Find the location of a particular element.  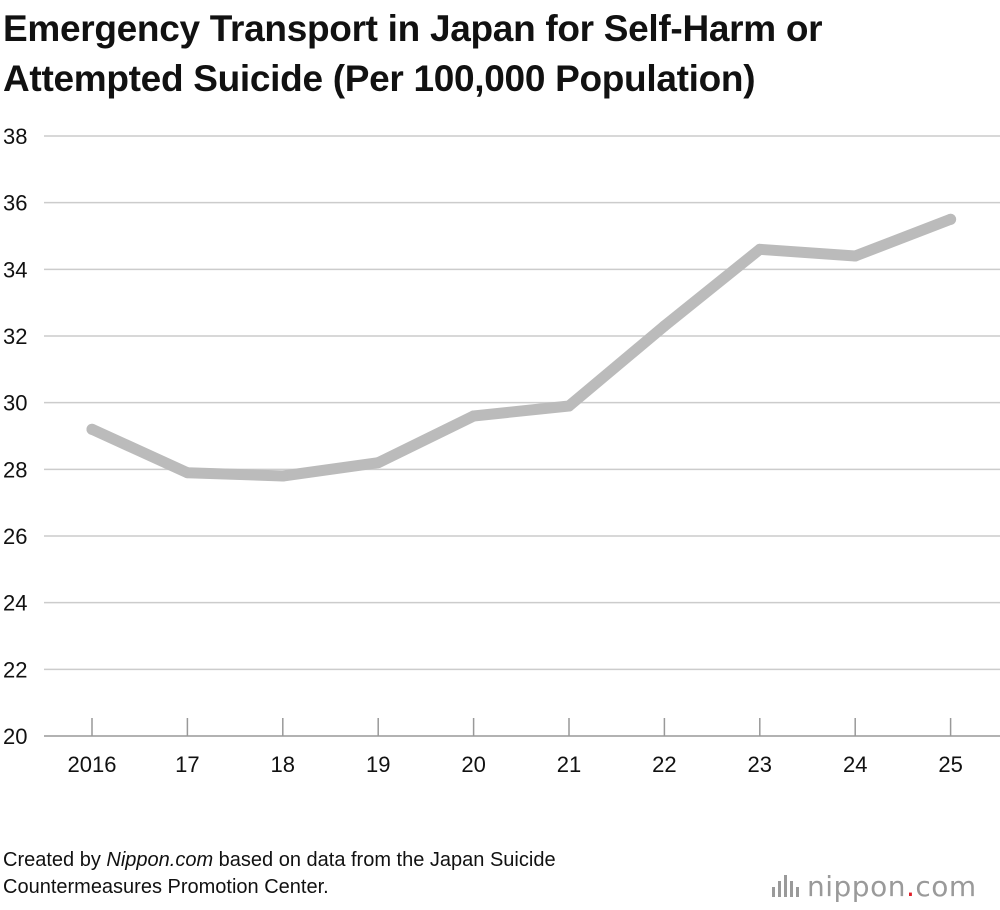

nippon-logo: nippon.com is located at coordinates (874, 886).